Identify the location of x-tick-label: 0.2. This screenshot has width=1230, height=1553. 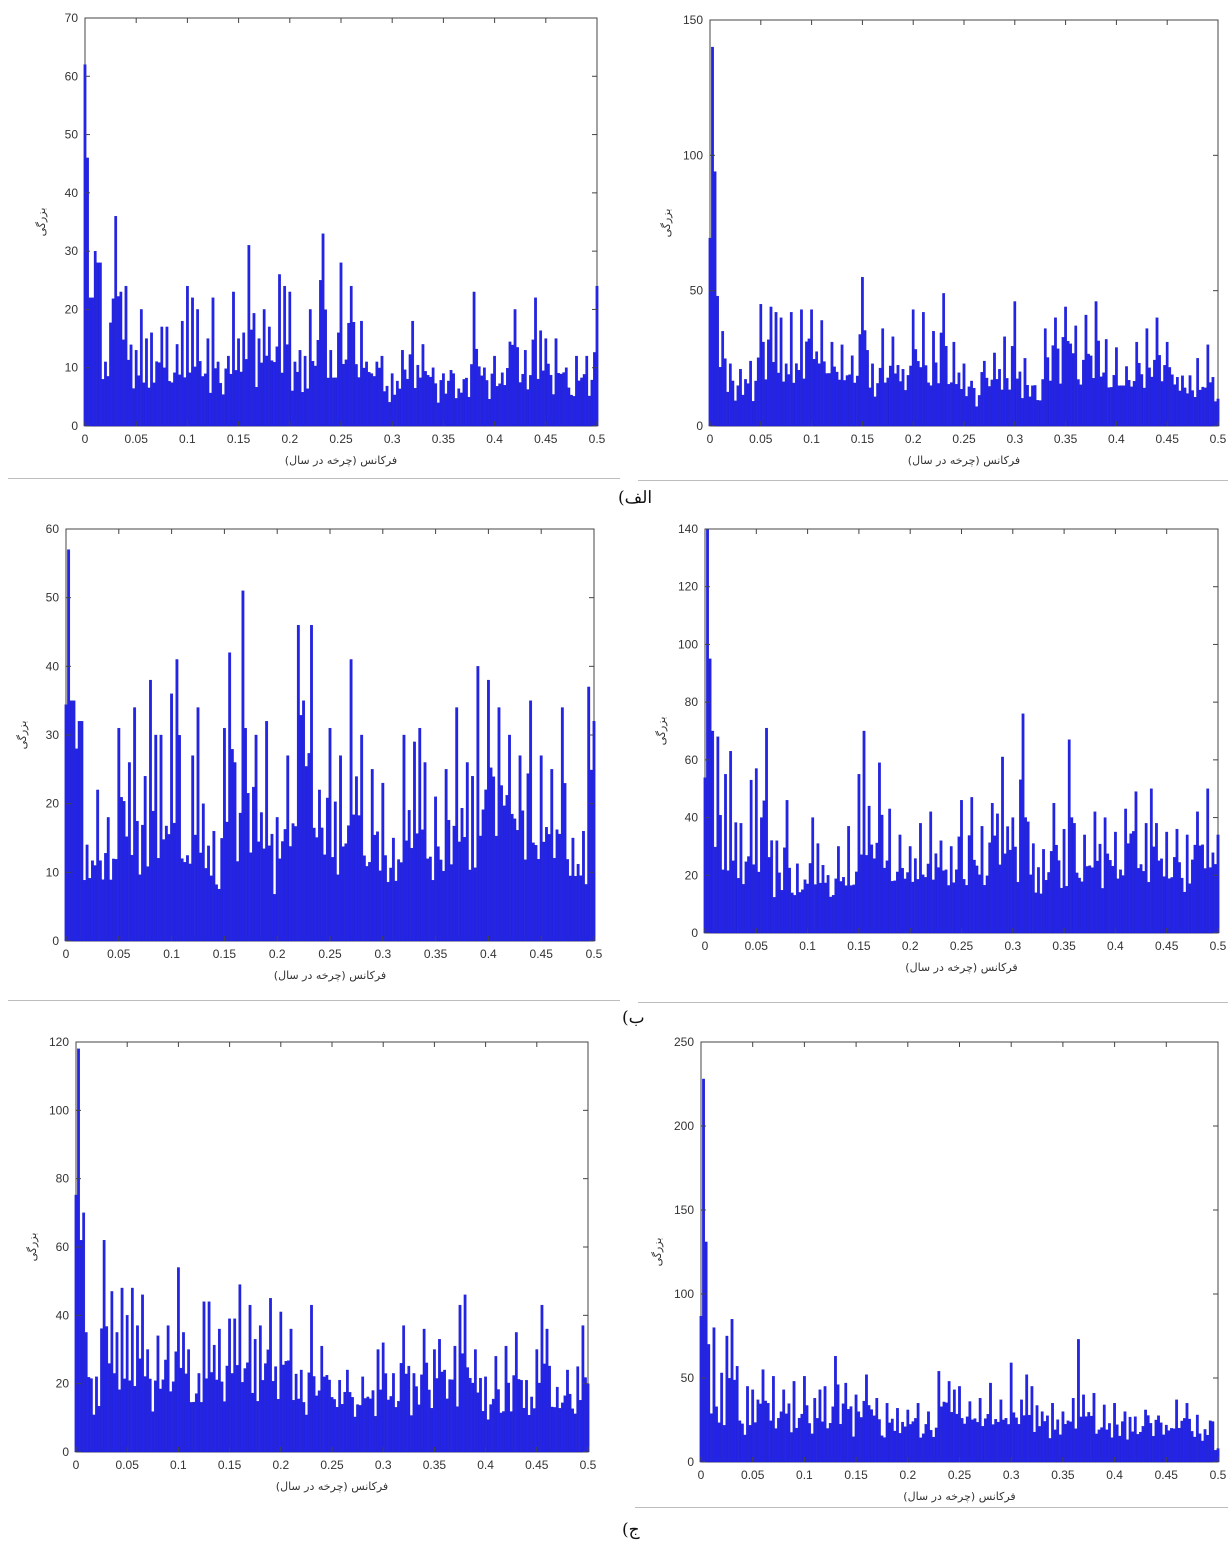
(910, 946).